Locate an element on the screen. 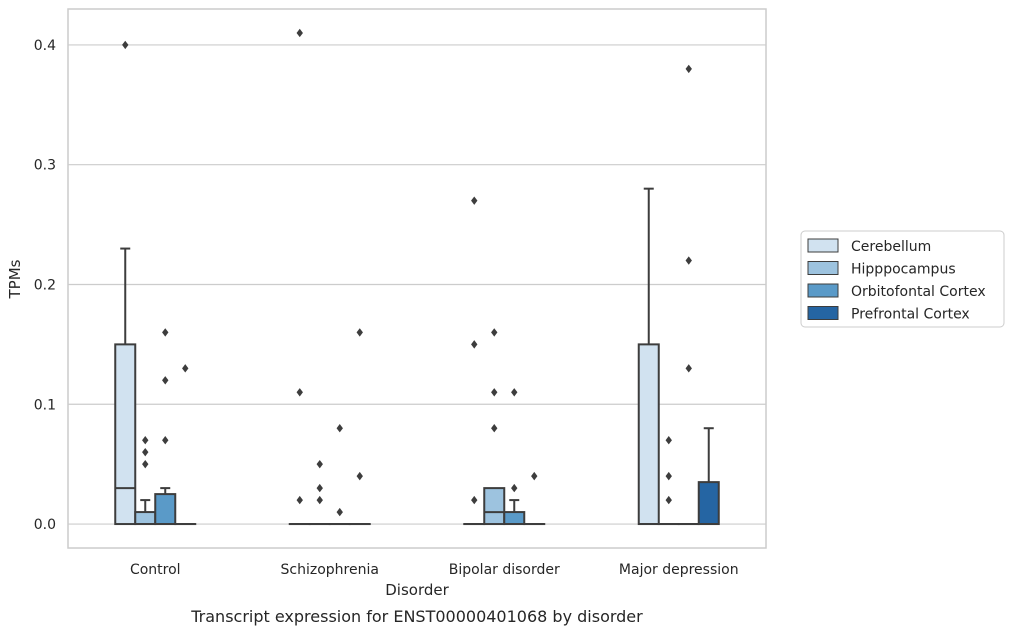 This screenshot has width=1014, height=634. legend-label: Hipppocampus is located at coordinates (903, 270).